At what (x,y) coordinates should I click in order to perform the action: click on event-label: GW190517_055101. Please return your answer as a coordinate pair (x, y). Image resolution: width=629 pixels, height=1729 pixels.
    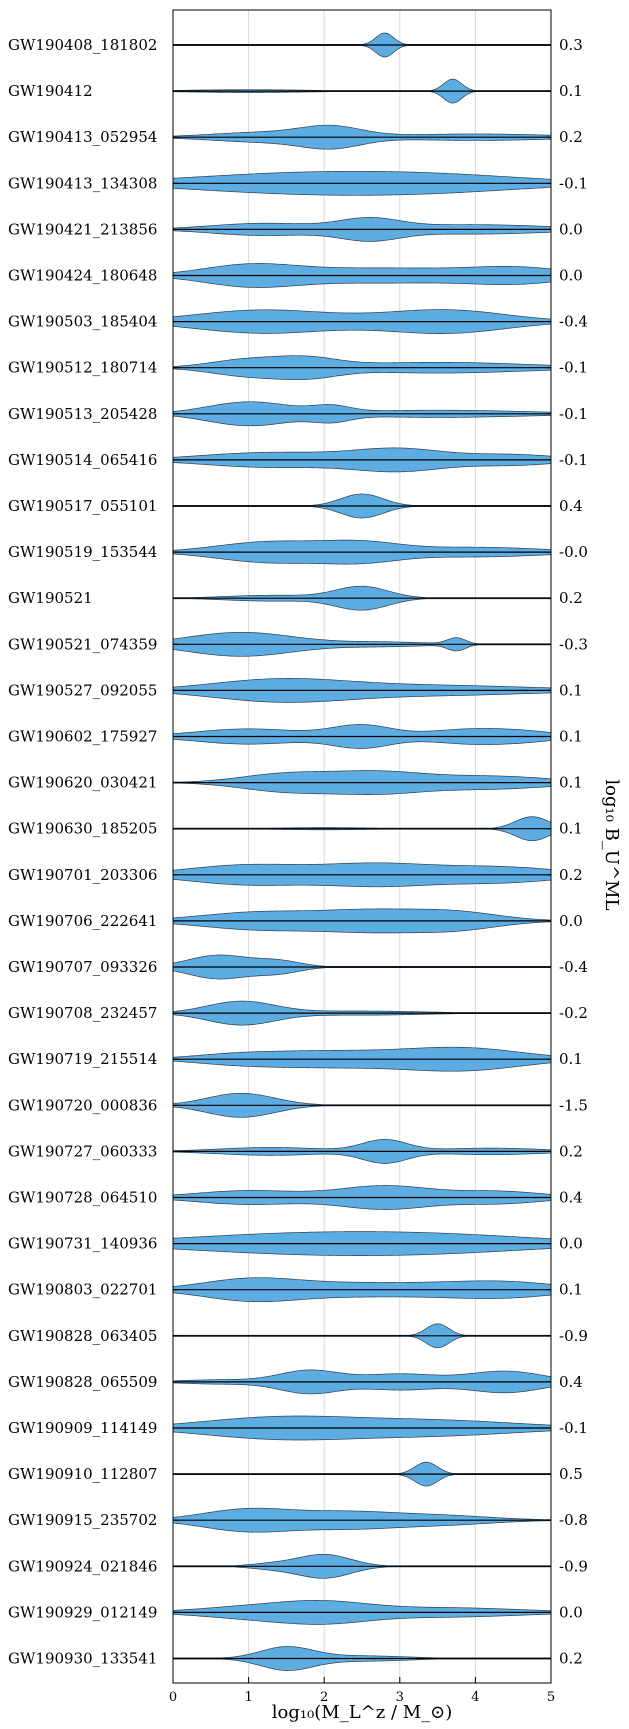
    Looking at the image, I should click on (82, 506).